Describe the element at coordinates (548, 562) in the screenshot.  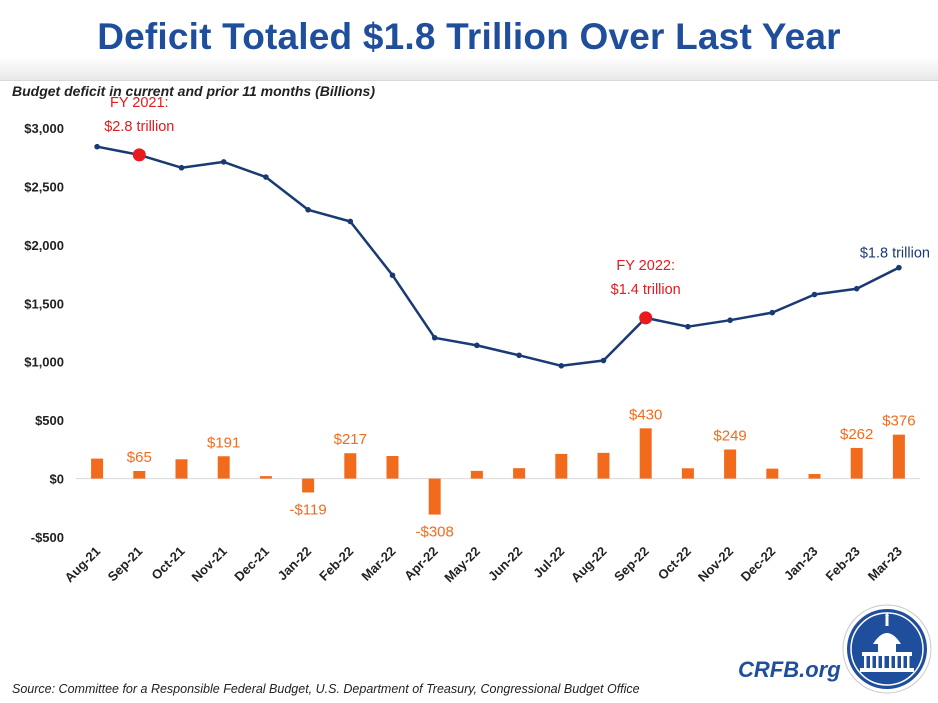
I see `x-tick-label: Jul-22` at that location.